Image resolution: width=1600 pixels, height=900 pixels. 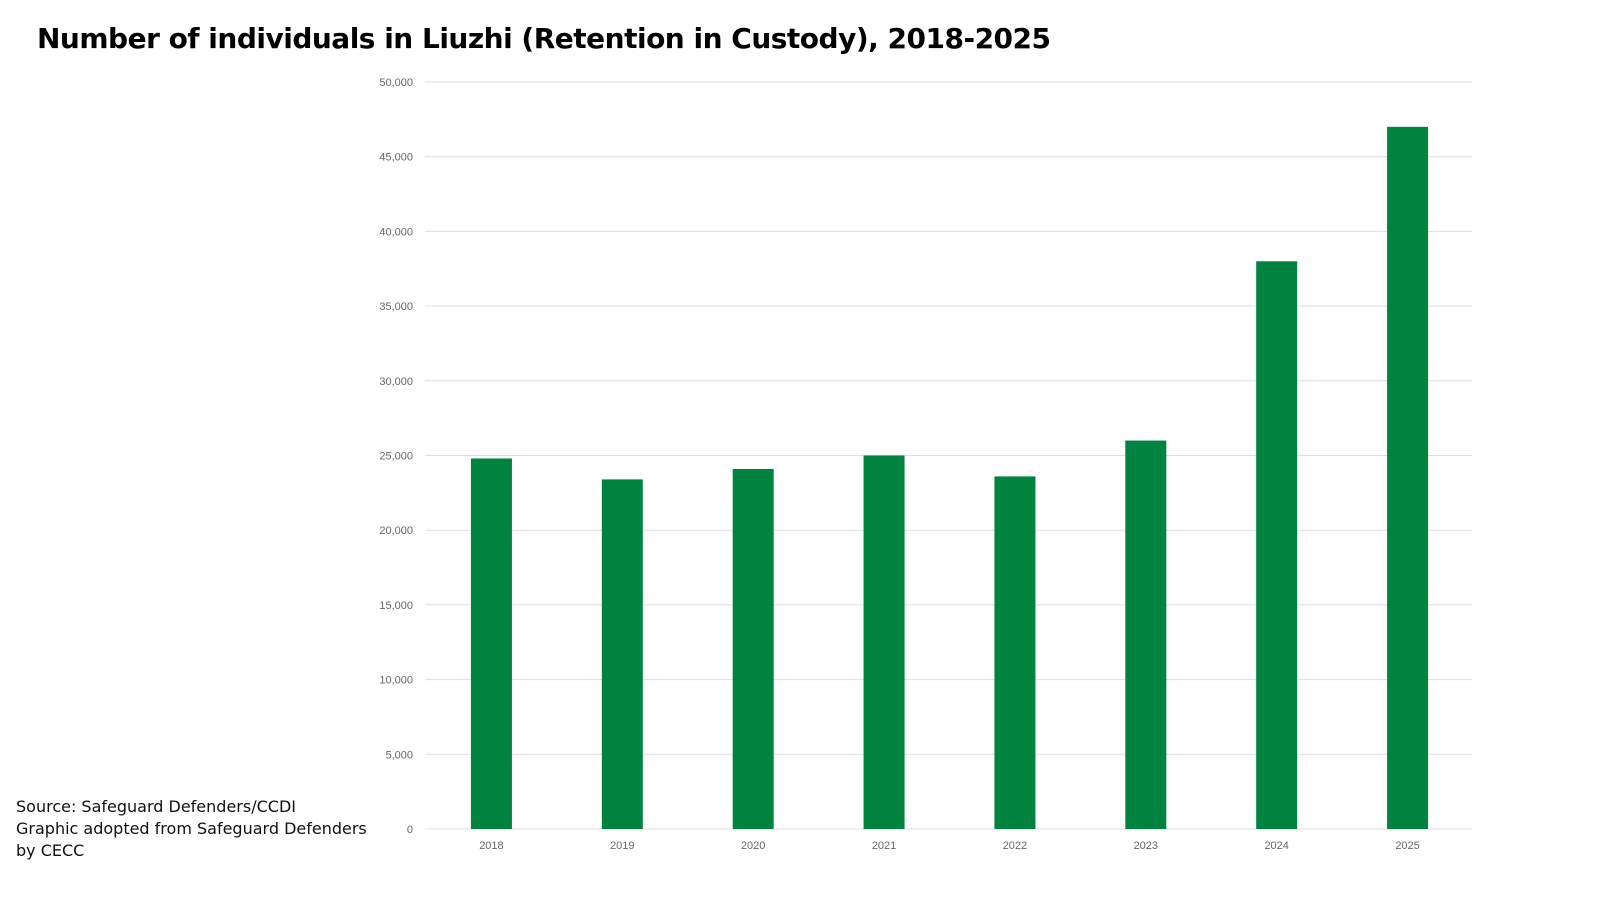 I want to click on x-tick-label: 2024, so click(x=1276, y=846).